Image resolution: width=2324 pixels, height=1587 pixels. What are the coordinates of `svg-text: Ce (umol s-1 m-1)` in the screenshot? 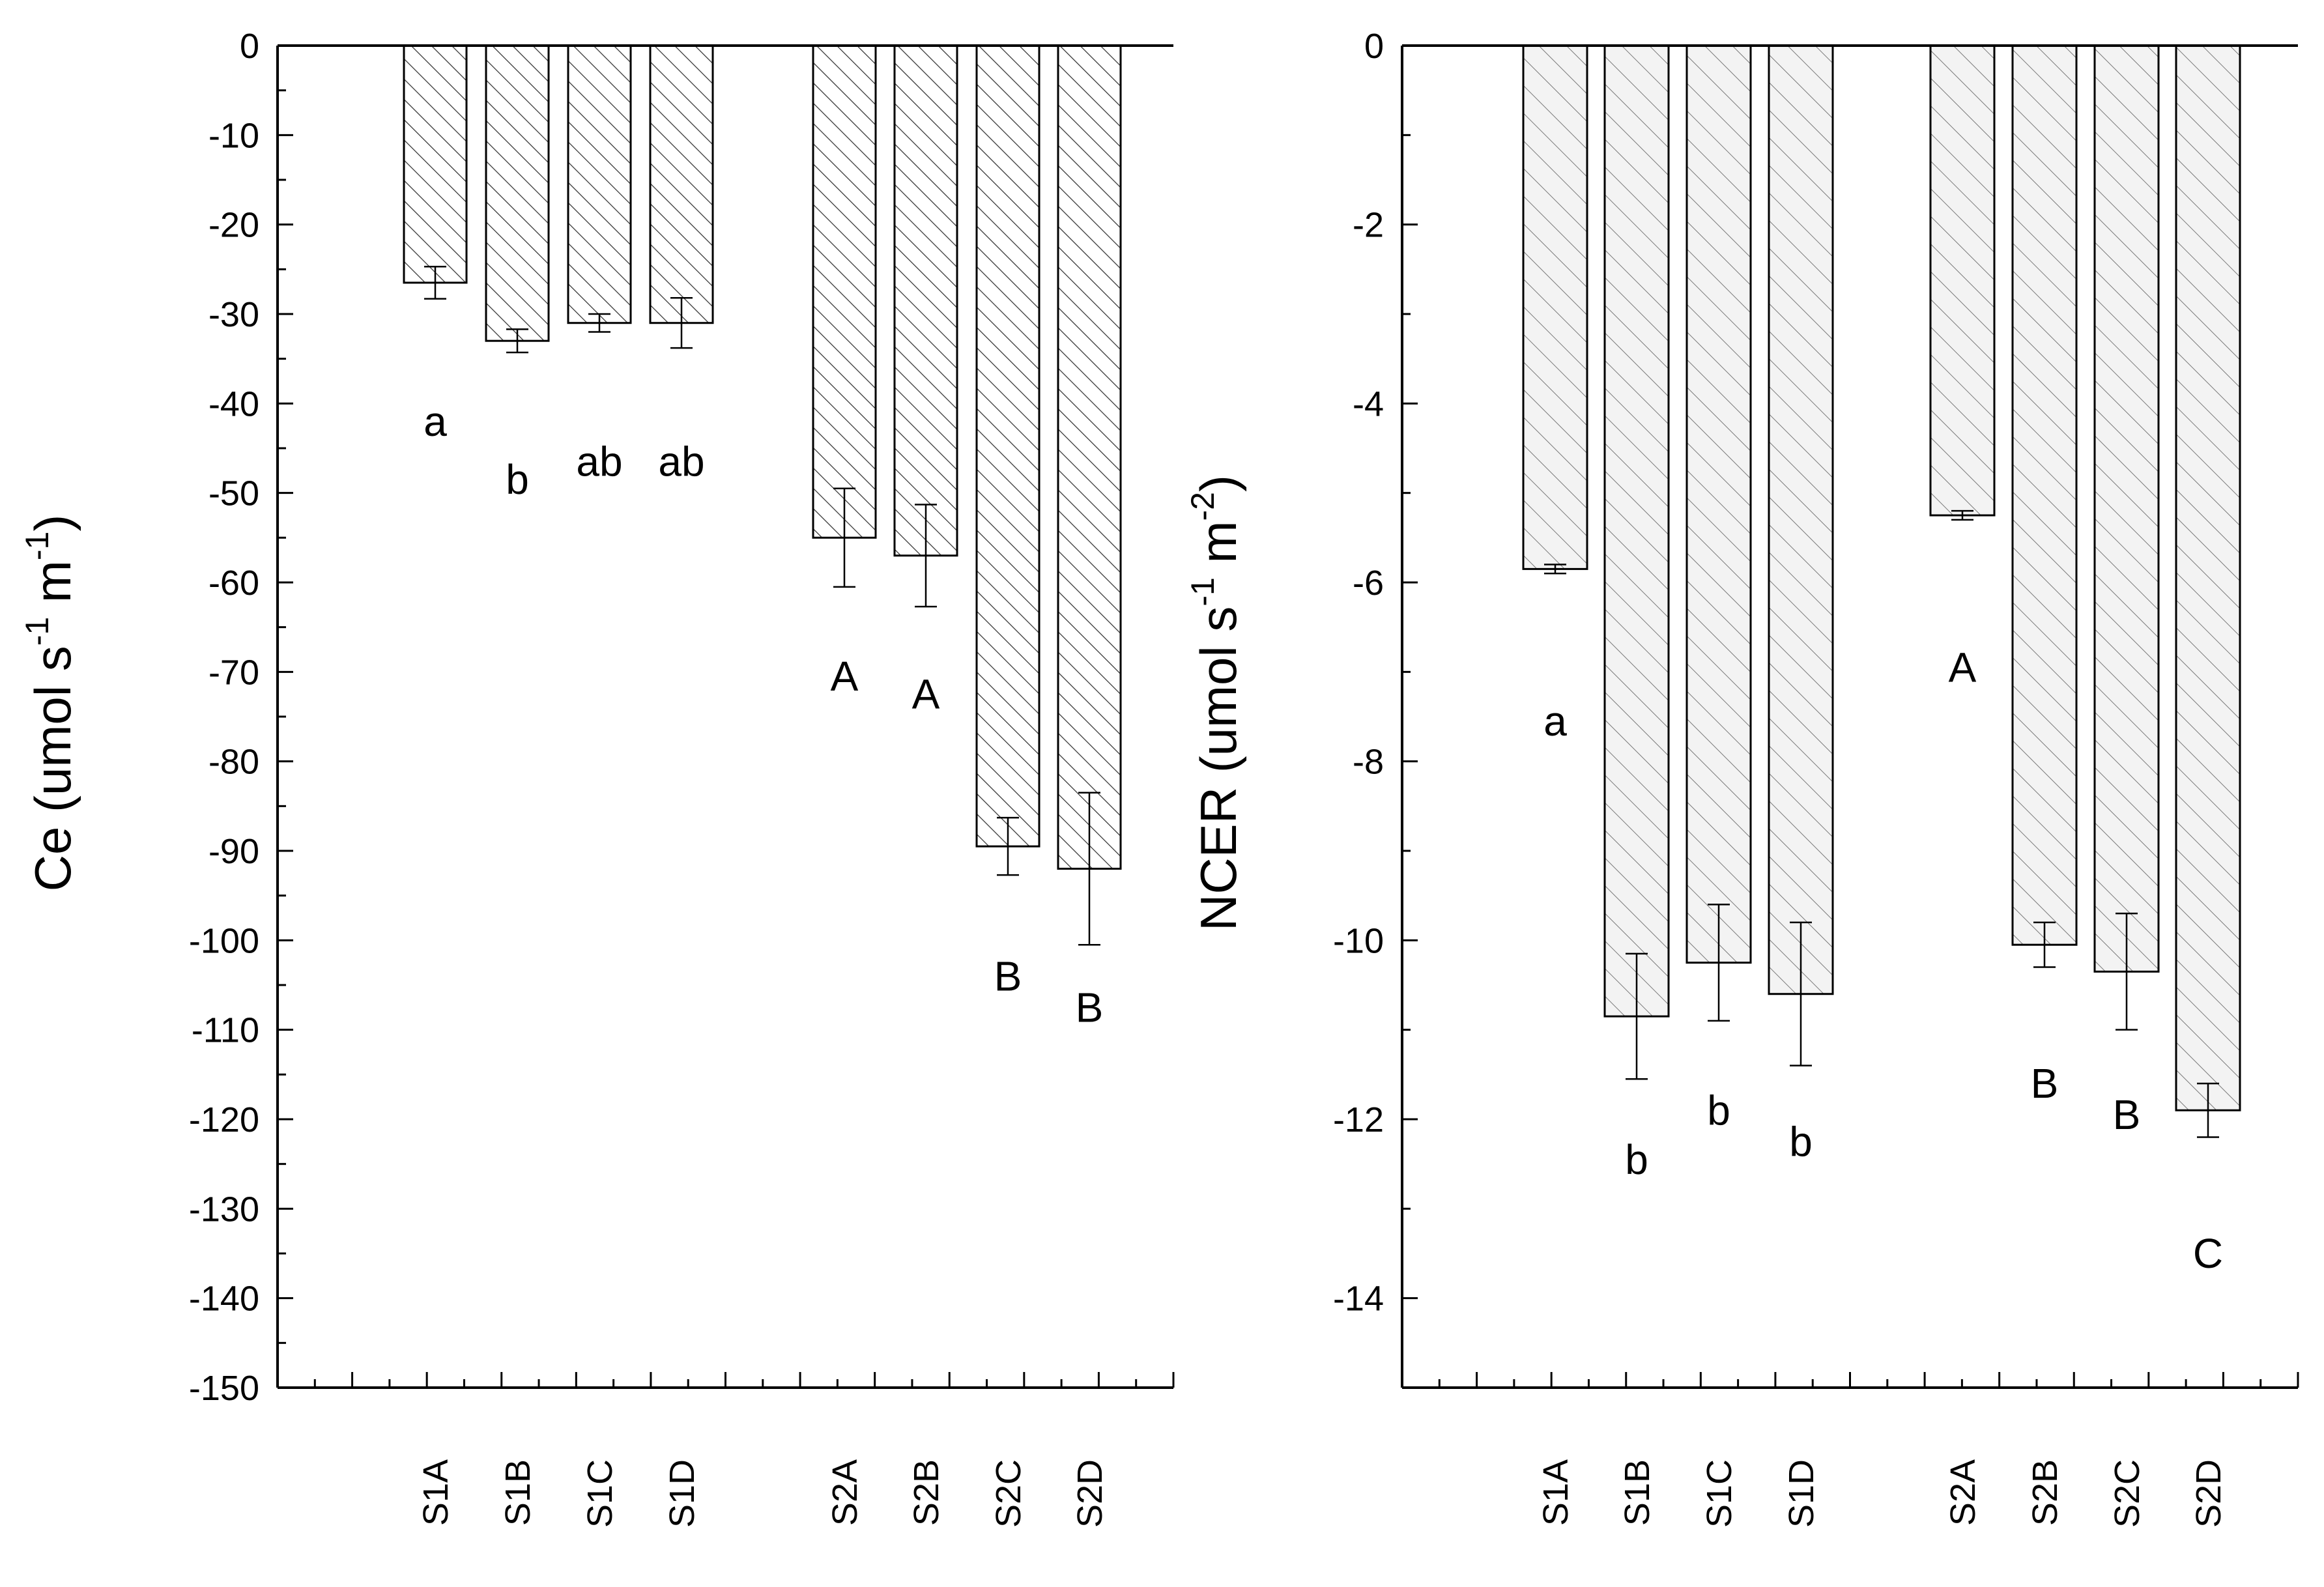 It's located at (50, 704).